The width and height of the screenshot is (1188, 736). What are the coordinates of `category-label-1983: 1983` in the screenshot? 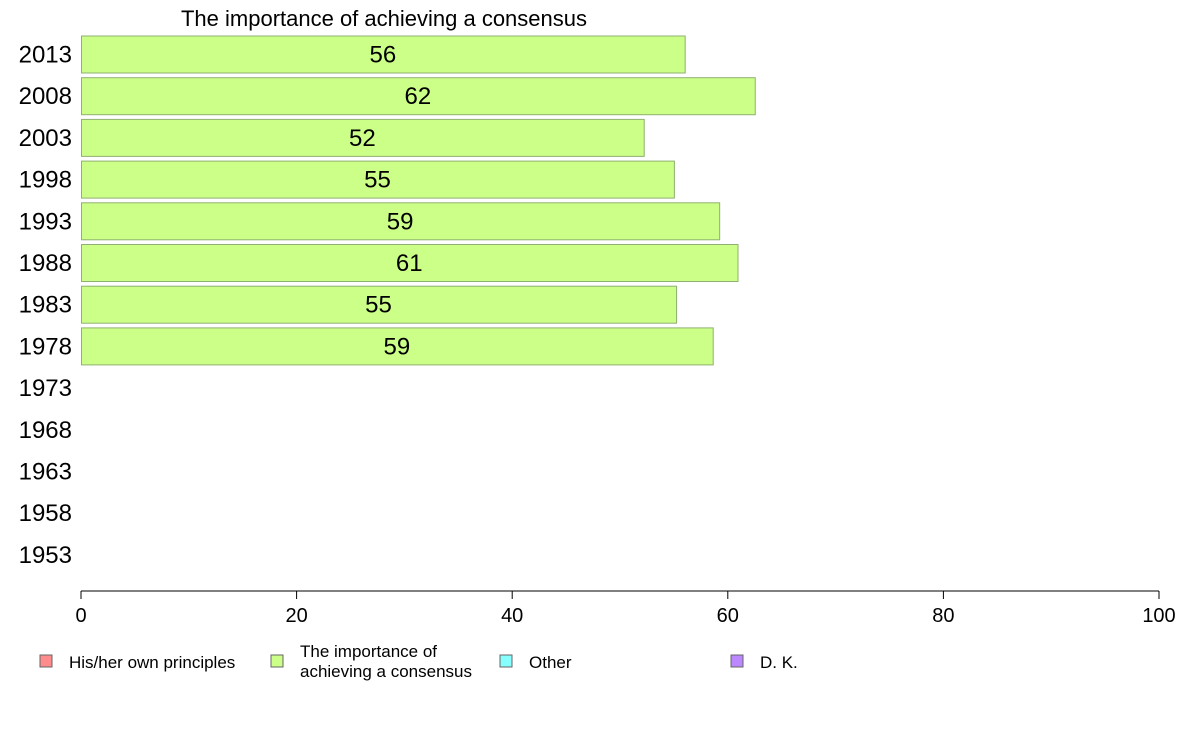 It's located at (45, 305).